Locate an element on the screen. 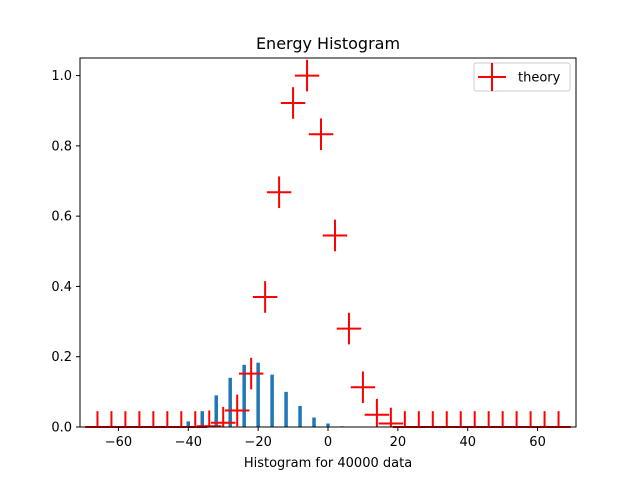  y-tick-label: 0.2 is located at coordinates (61, 357).